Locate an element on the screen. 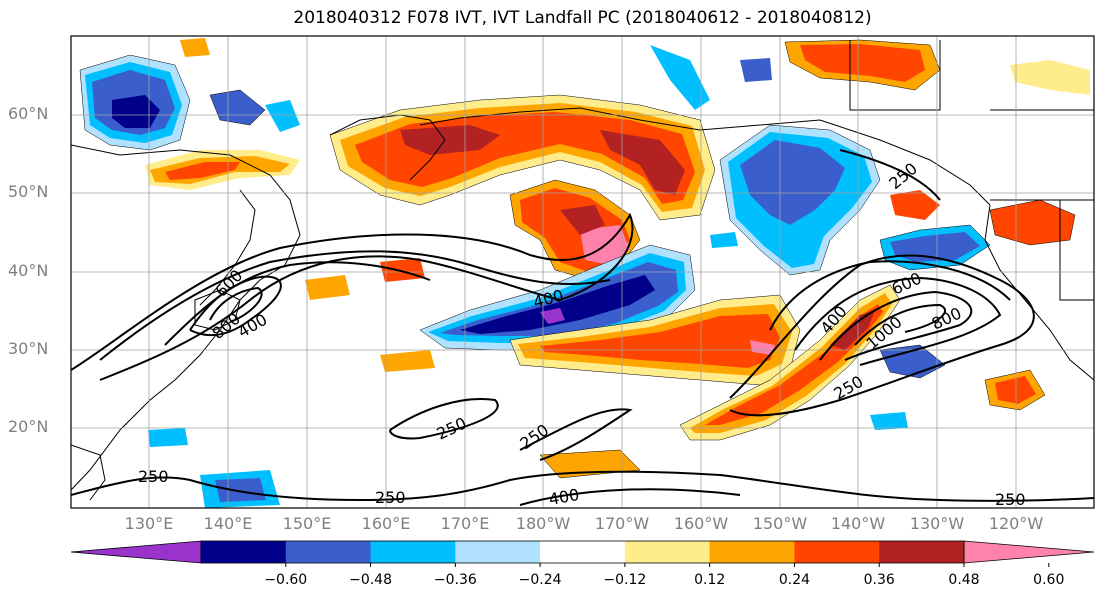 The width and height of the screenshot is (1105, 601). colorbar-frame is located at coordinates (582, 552).